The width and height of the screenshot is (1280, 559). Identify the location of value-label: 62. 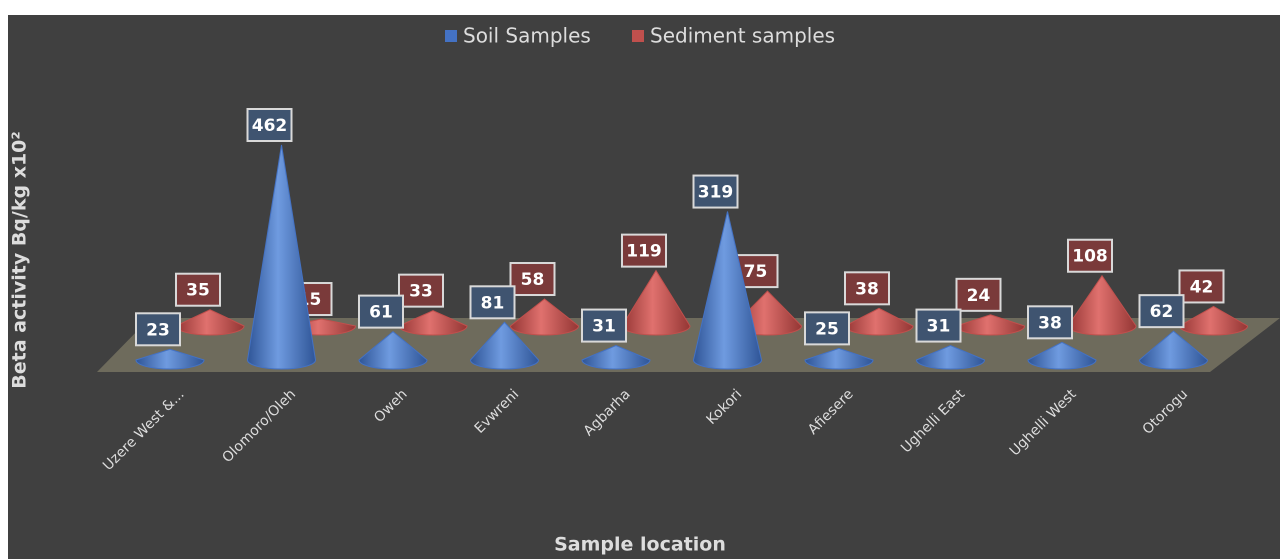
(1162, 312).